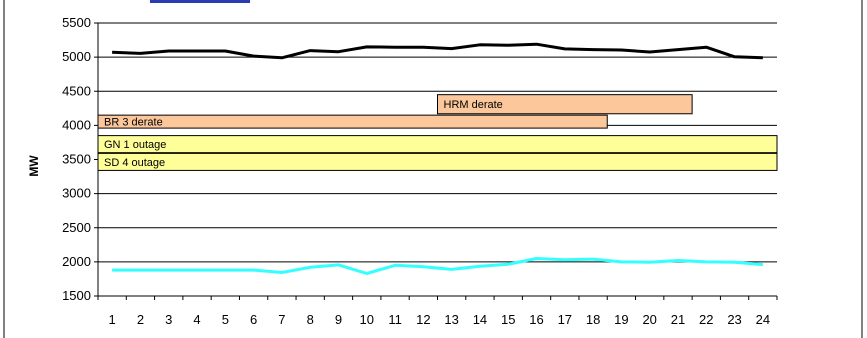 Image resolution: width=867 pixels, height=338 pixels. I want to click on x-tick-label: 2, so click(140, 319).